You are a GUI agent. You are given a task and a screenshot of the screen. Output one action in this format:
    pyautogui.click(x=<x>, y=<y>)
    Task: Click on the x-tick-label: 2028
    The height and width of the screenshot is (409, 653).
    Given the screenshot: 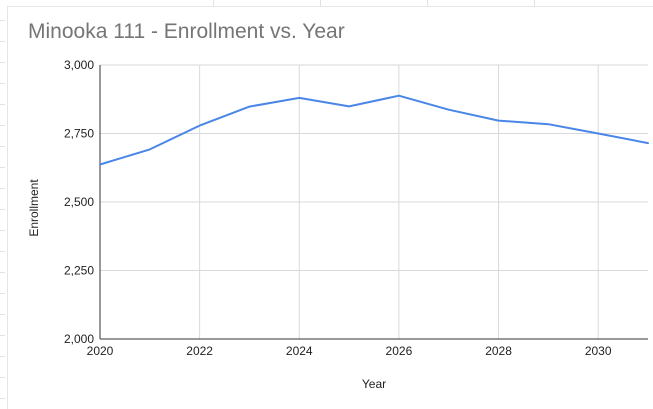 What is the action you would take?
    pyautogui.click(x=498, y=351)
    